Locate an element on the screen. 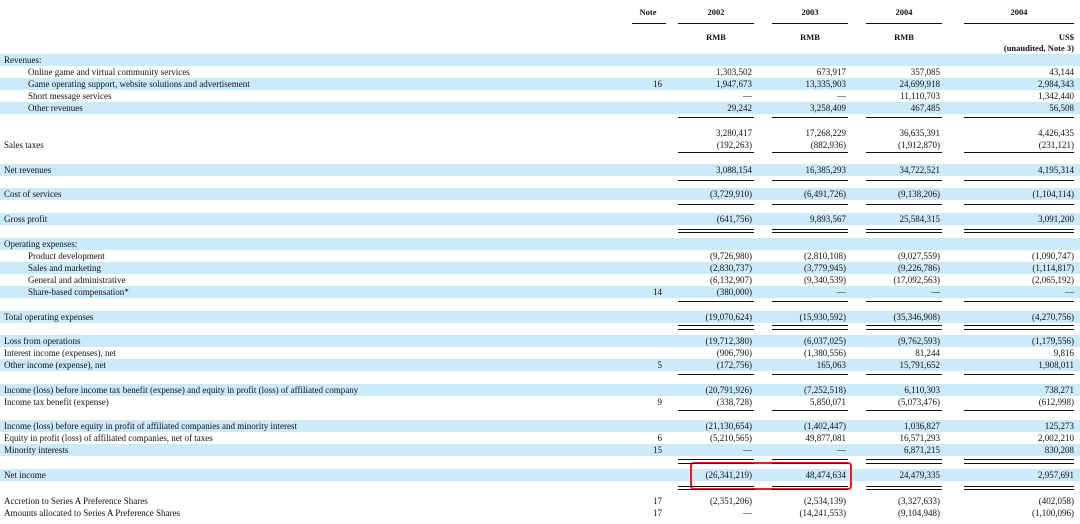 Image resolution: width=1080 pixels, height=524 pixels. row-value-v2004rmb: 467,485 is located at coordinates (925, 108).